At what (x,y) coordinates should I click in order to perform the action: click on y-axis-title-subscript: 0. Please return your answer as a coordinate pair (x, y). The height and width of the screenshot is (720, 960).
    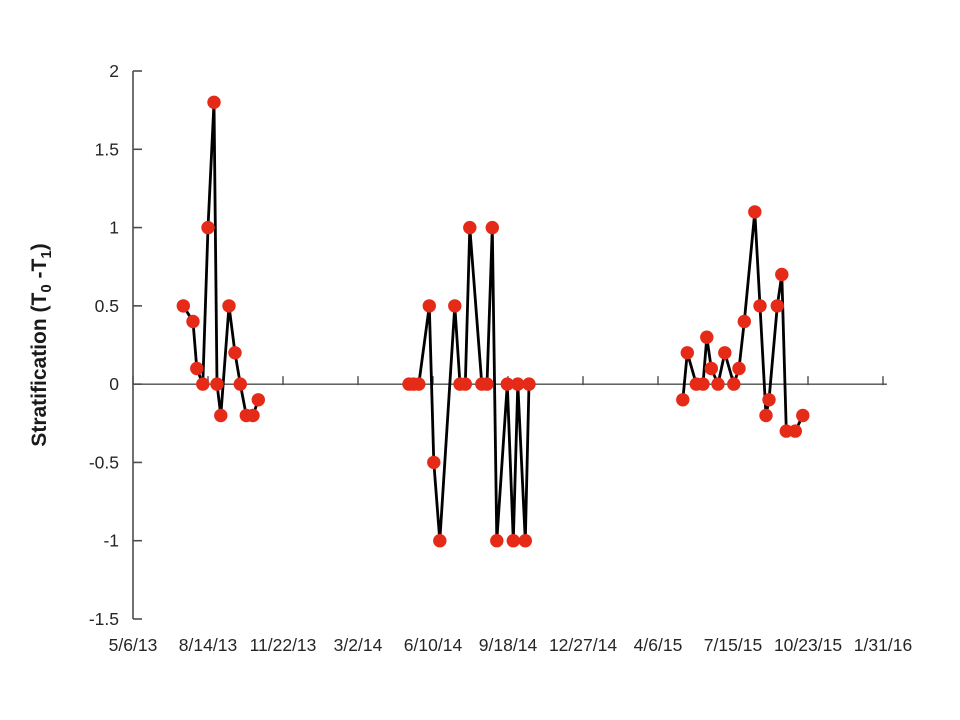
    Looking at the image, I should click on (46, 288).